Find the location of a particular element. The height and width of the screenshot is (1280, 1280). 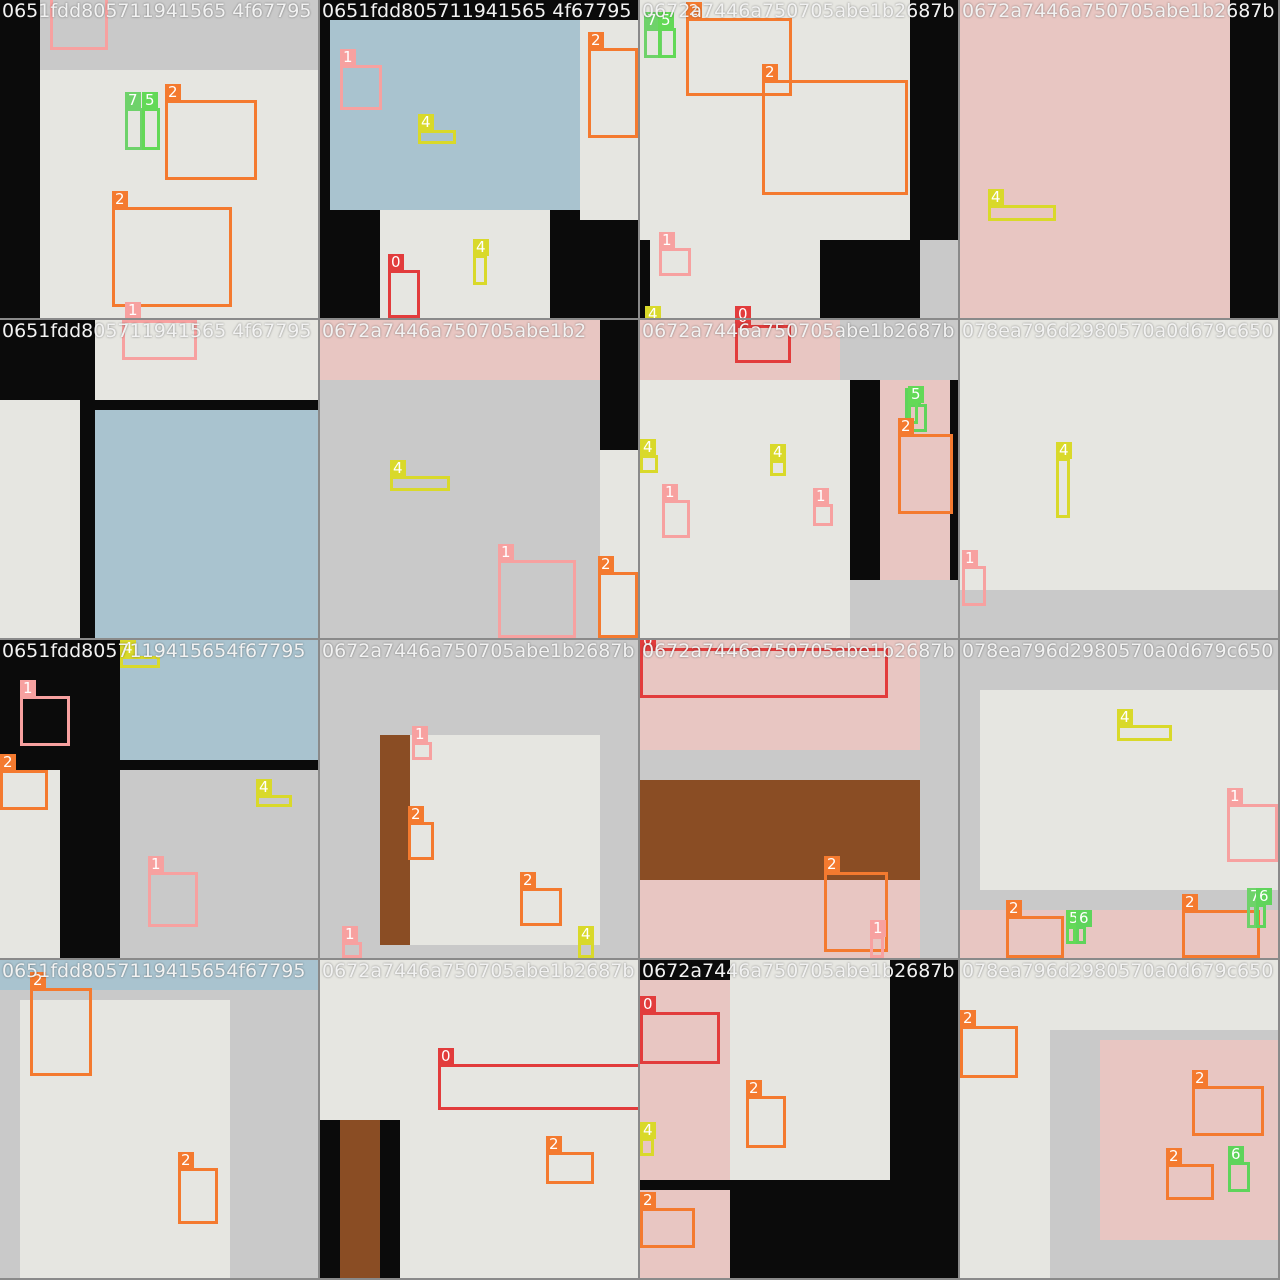

mosaic-tile: 0672a7446a750705abe1b2687b04411652 is located at coordinates (799, 479).